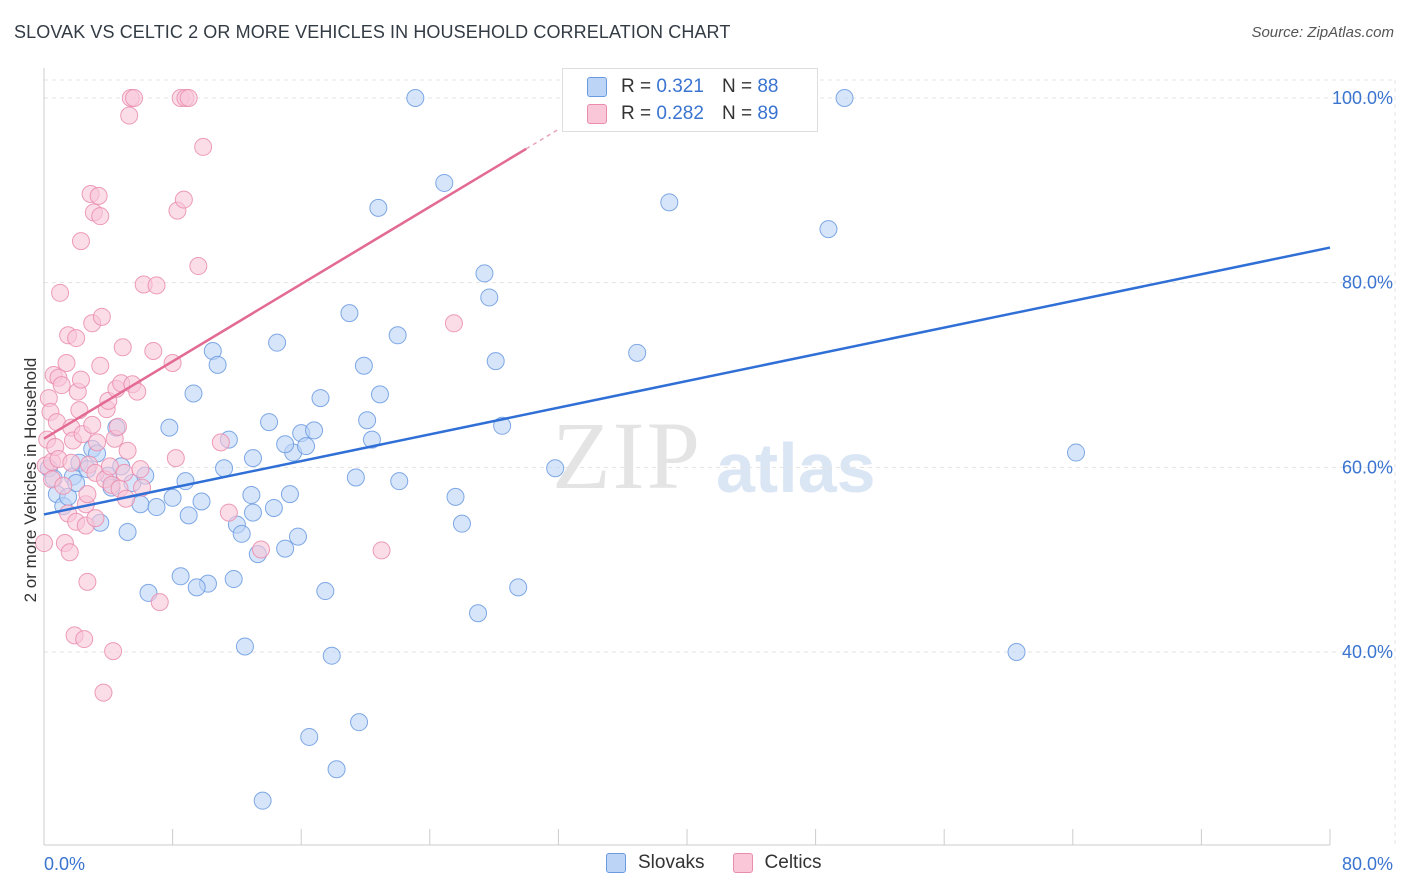 This screenshot has width=1406, height=892. I want to click on y-axis-label-wrap: 2 or more Vehicles in Household, so click(31, 480).